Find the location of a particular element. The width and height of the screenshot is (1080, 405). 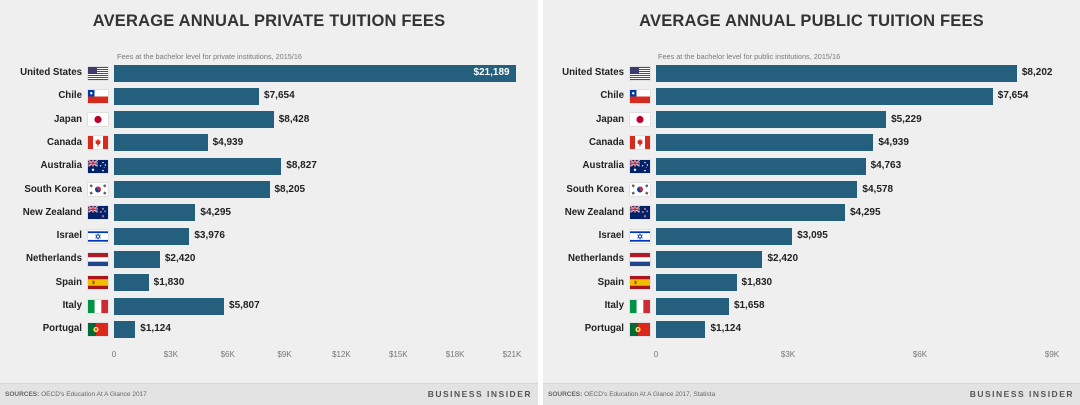

country-label-netherlands: Netherlands is located at coordinates (54, 259).